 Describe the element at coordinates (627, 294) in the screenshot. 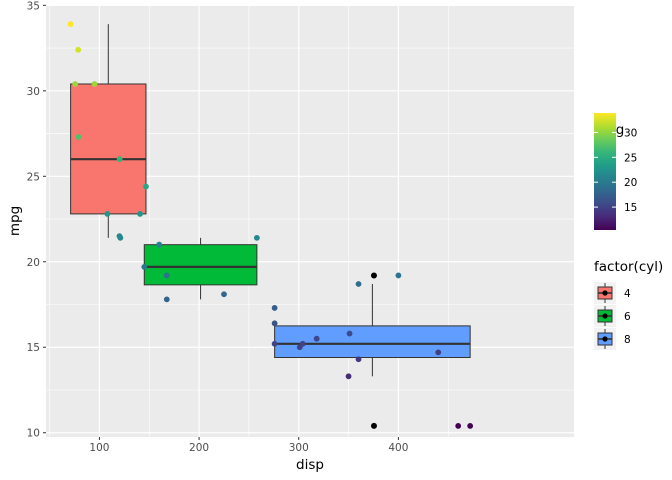

I see `fill-legend-label: 4` at that location.